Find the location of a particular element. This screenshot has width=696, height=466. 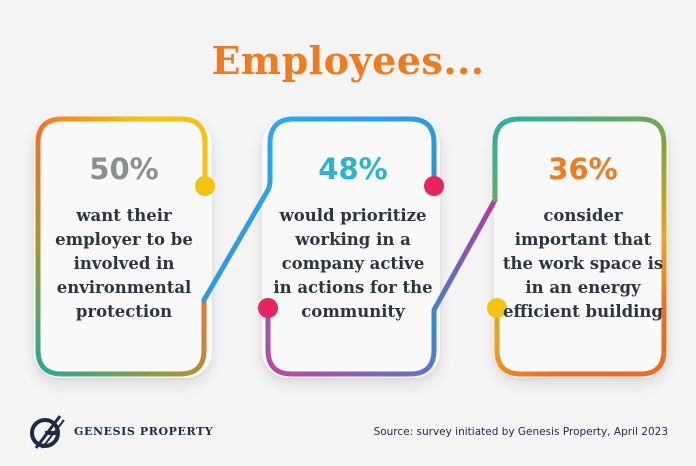

stat-text-1-line-4: environmental is located at coordinates (124, 287).